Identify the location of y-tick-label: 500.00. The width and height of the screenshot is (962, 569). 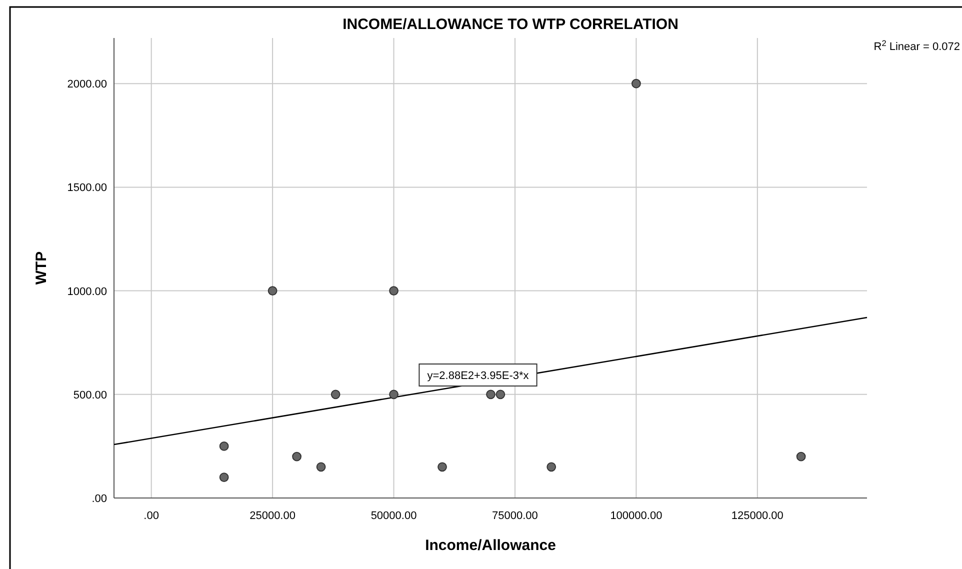
(90, 395).